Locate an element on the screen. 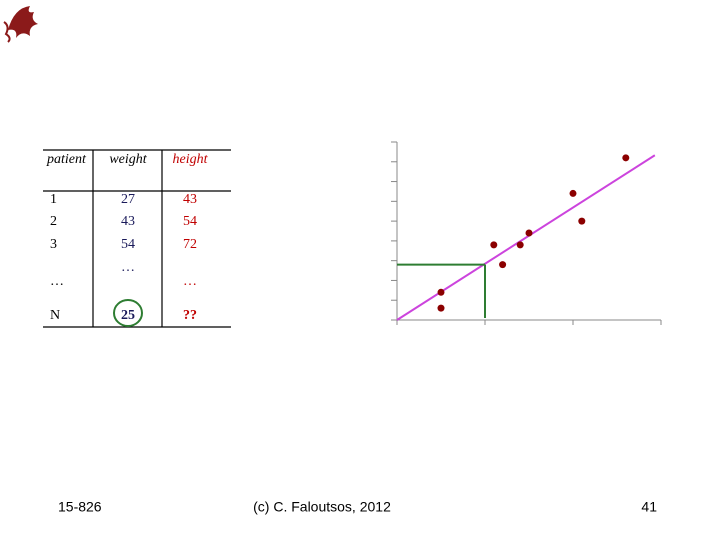 The height and width of the screenshot is (540, 720). table-cell: ?? is located at coordinates (190, 315).